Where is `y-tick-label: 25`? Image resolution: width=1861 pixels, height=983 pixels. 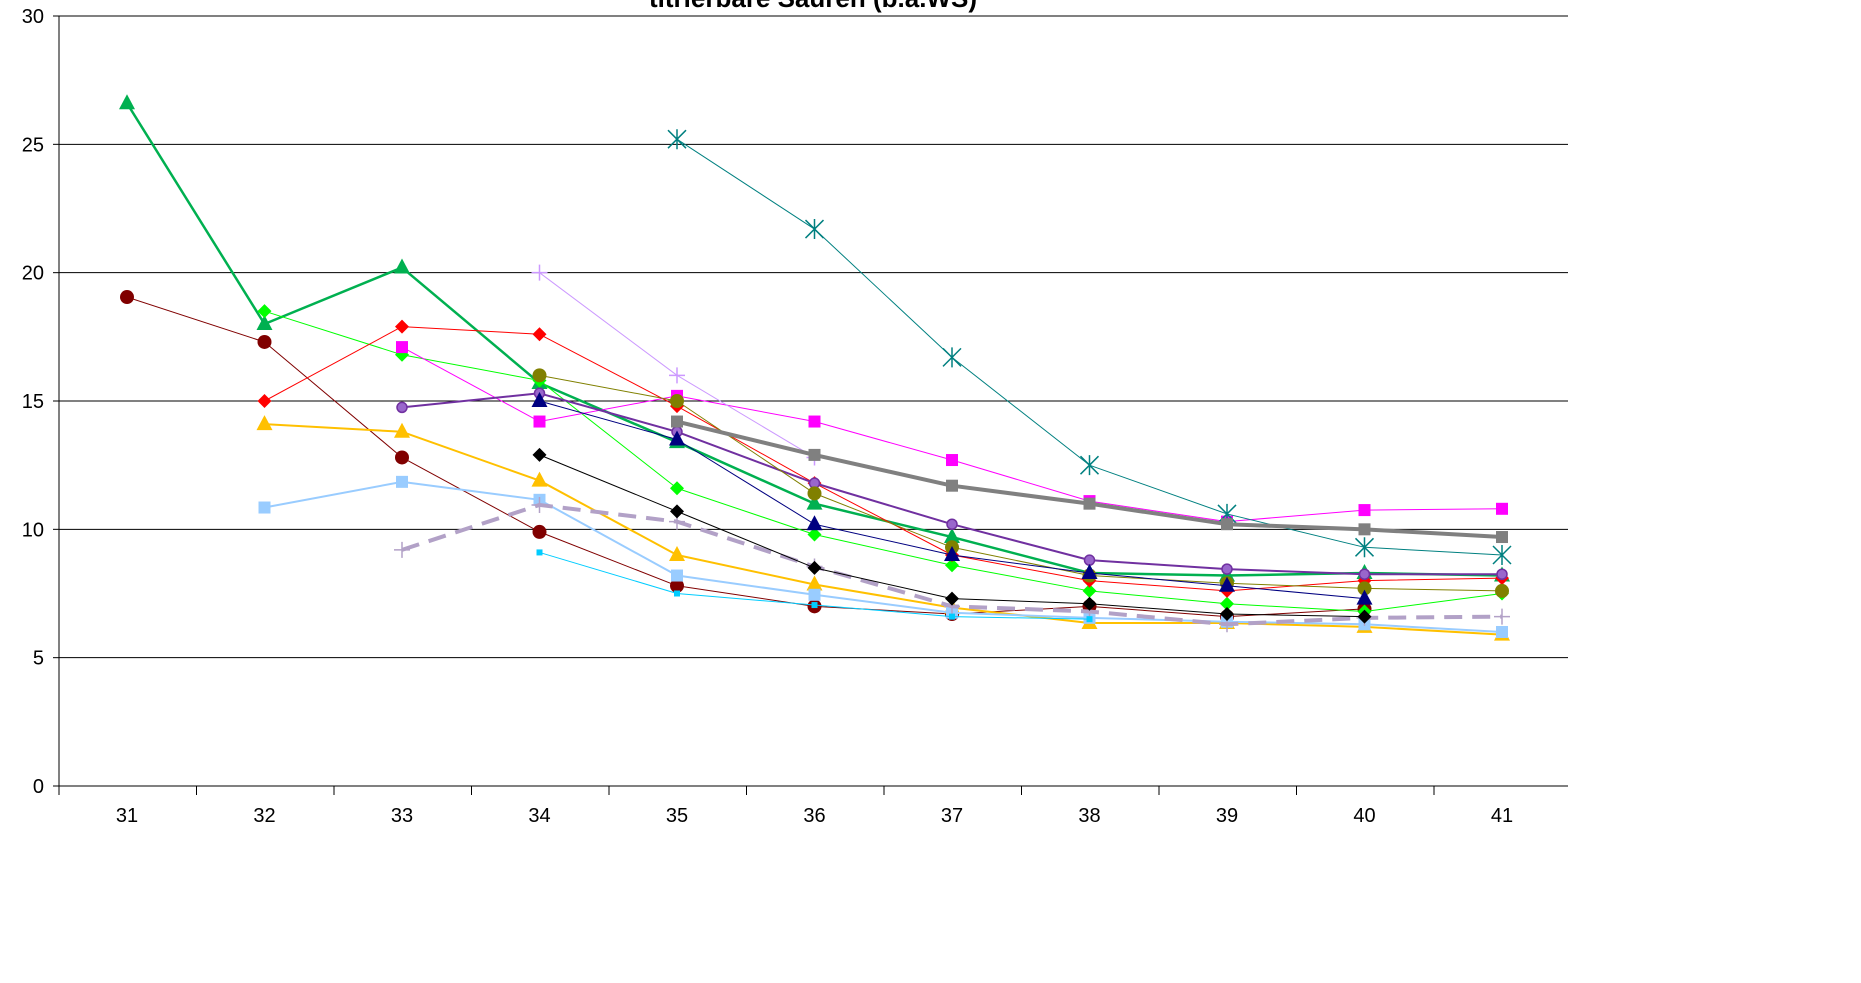
y-tick-label: 25 is located at coordinates (33, 145).